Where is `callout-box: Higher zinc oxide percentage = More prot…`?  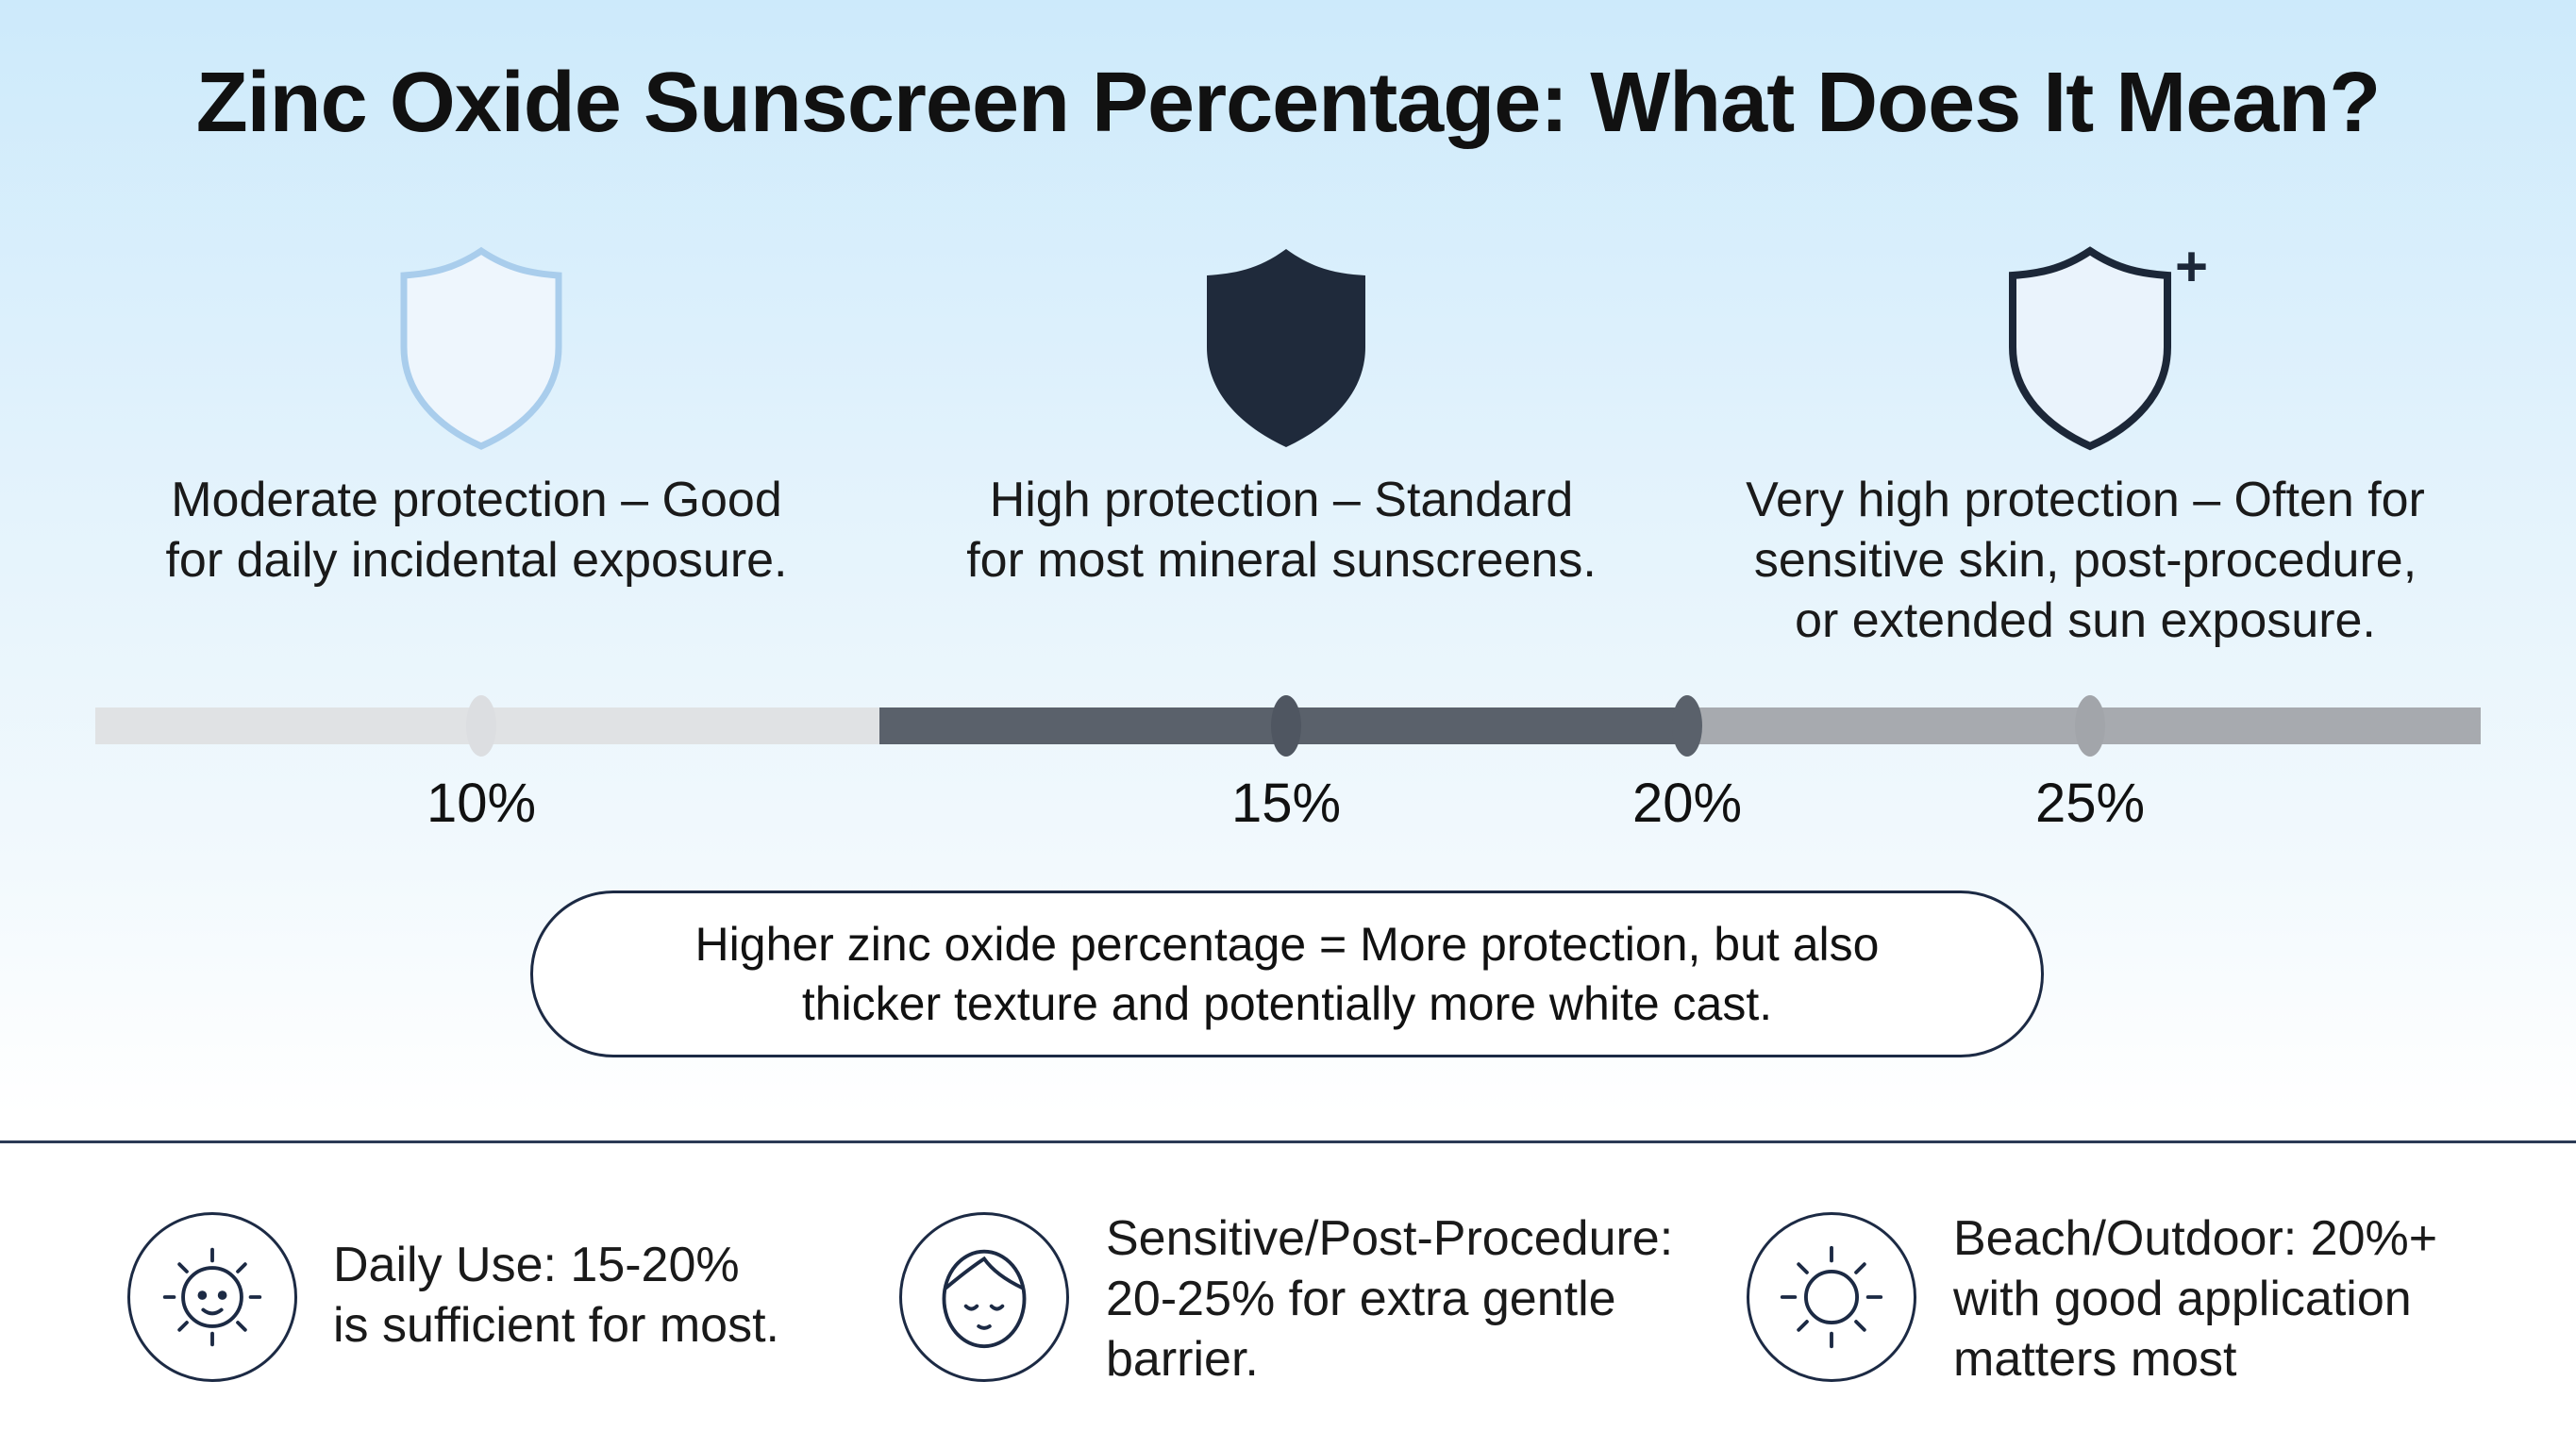 callout-box: Higher zinc oxide percentage = More prot… is located at coordinates (1287, 973).